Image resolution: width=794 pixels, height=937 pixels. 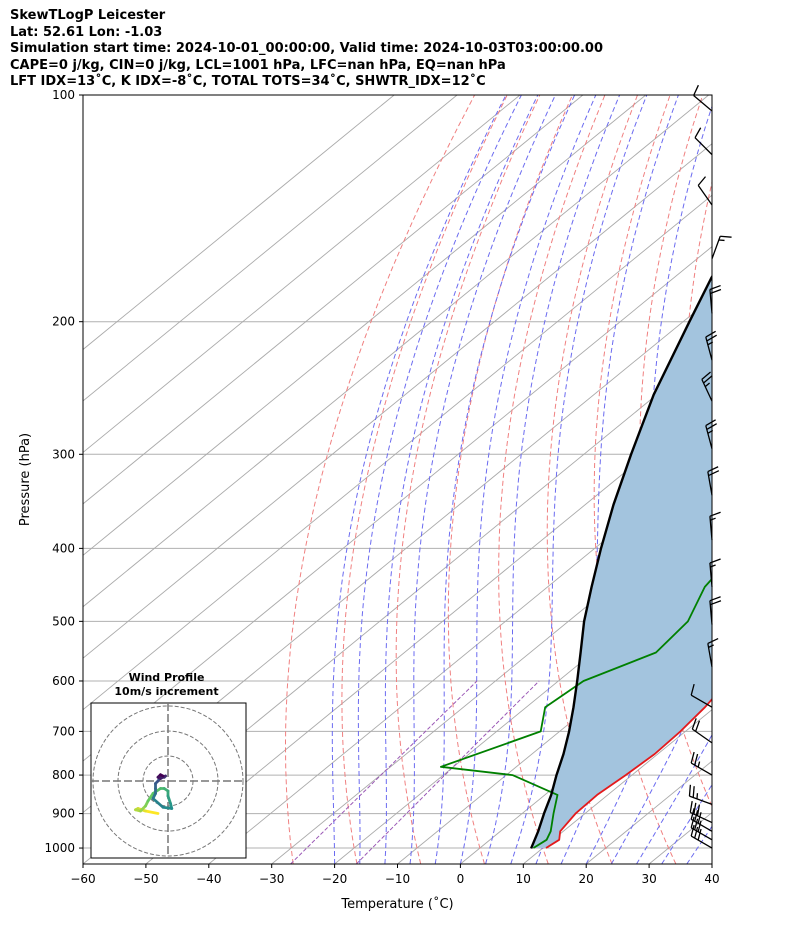 I want to click on x-tick-label: −20, so click(x=334, y=879).